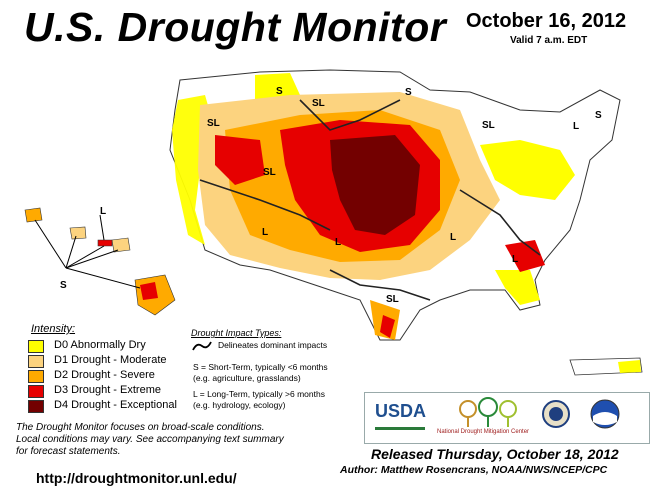 Image resolution: width=665 pixels, height=492 pixels. I want to click on pr-d0, so click(629, 366).